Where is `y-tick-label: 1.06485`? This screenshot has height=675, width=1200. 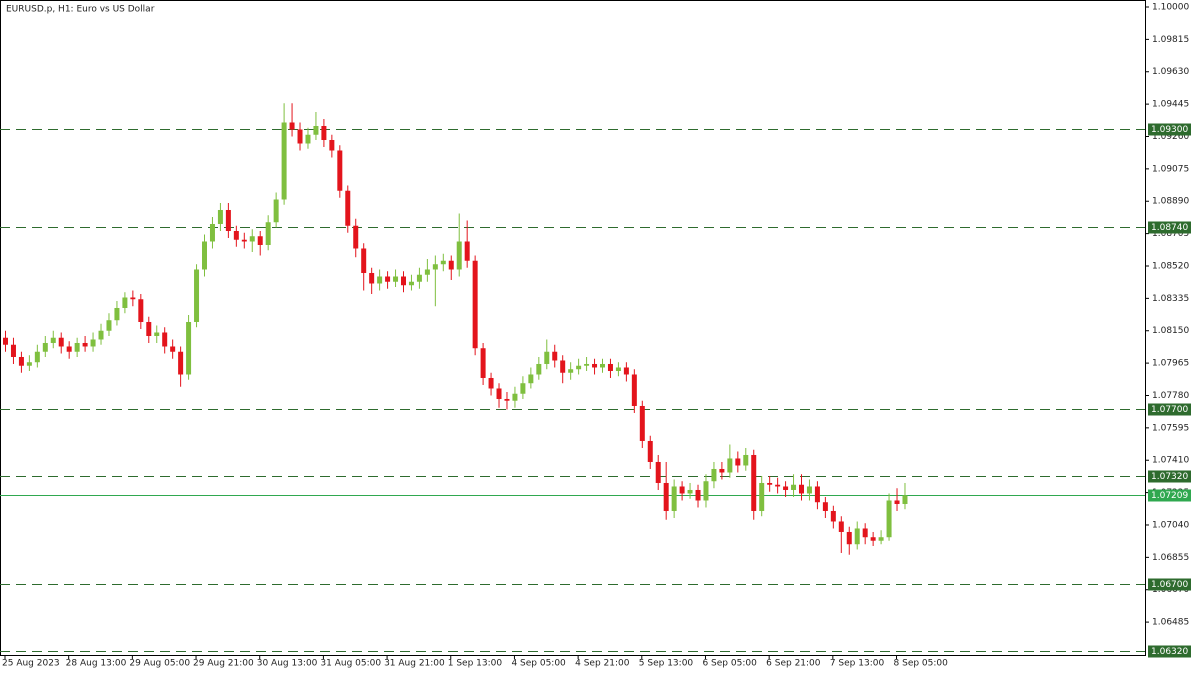 y-tick-label: 1.06485 is located at coordinates (1170, 623).